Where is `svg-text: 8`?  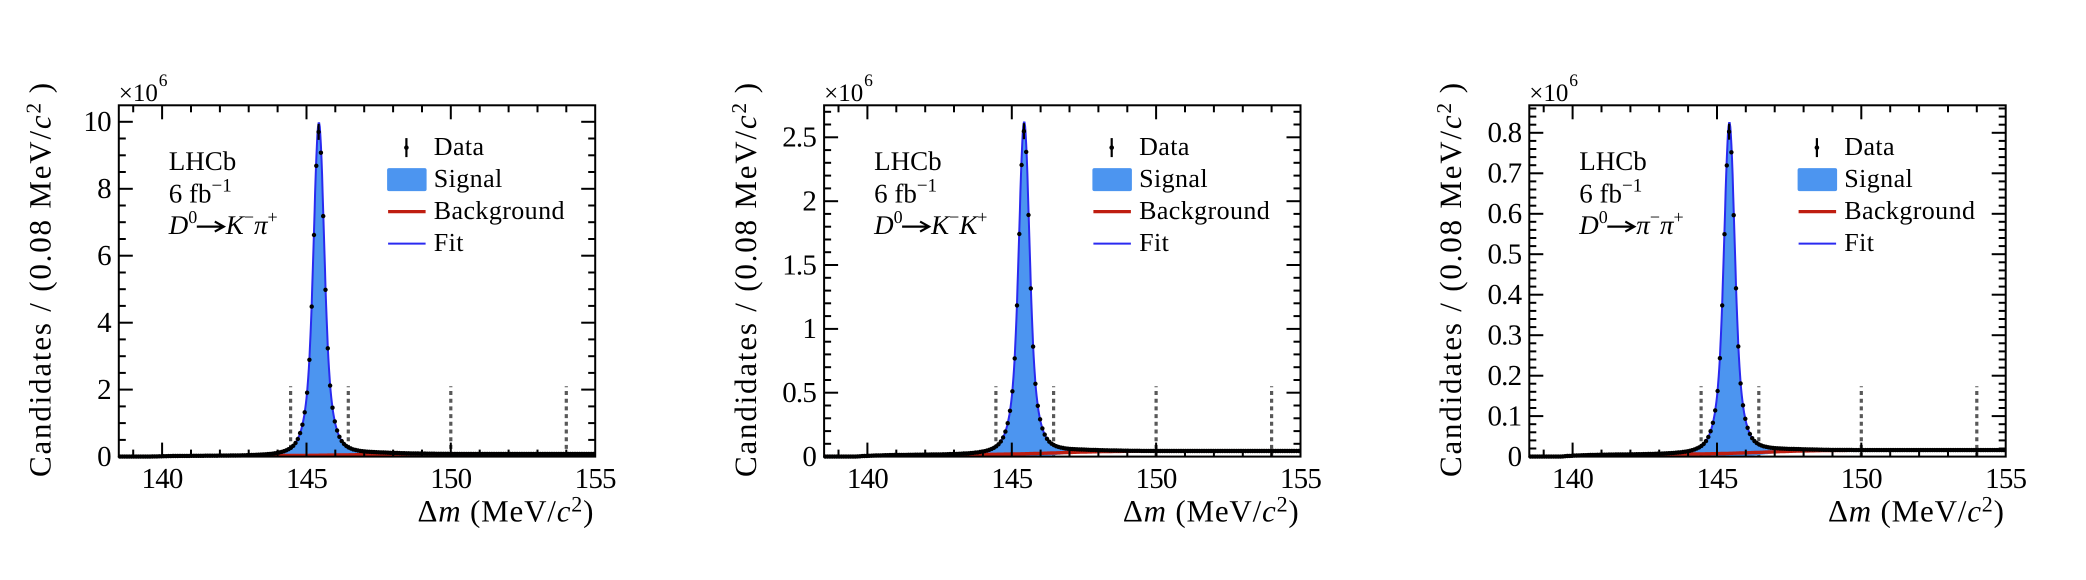 svg-text: 8 is located at coordinates (104, 189).